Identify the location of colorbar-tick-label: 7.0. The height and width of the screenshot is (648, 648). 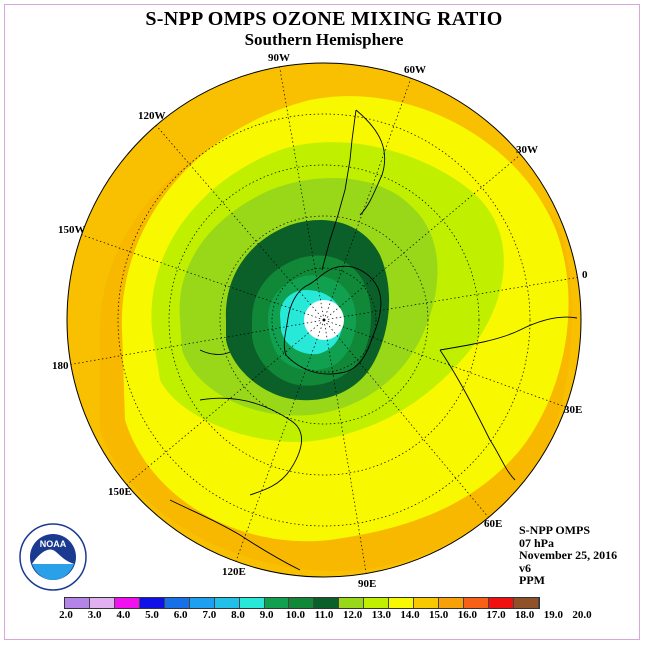
(209, 615).